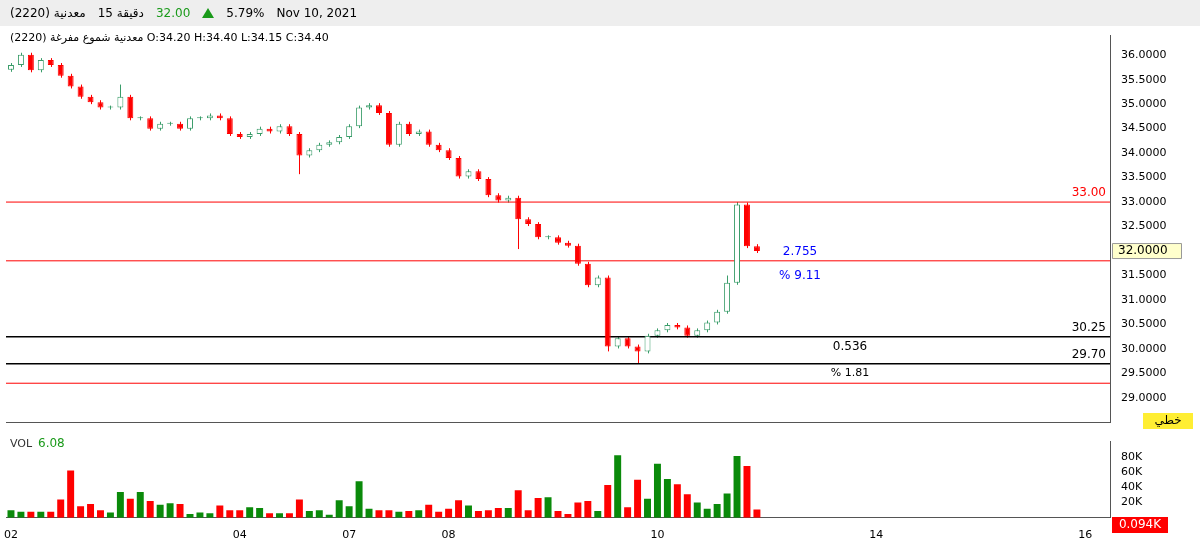 This screenshot has width=1200, height=545. I want to click on x-tick-label: 07, so click(349, 535).